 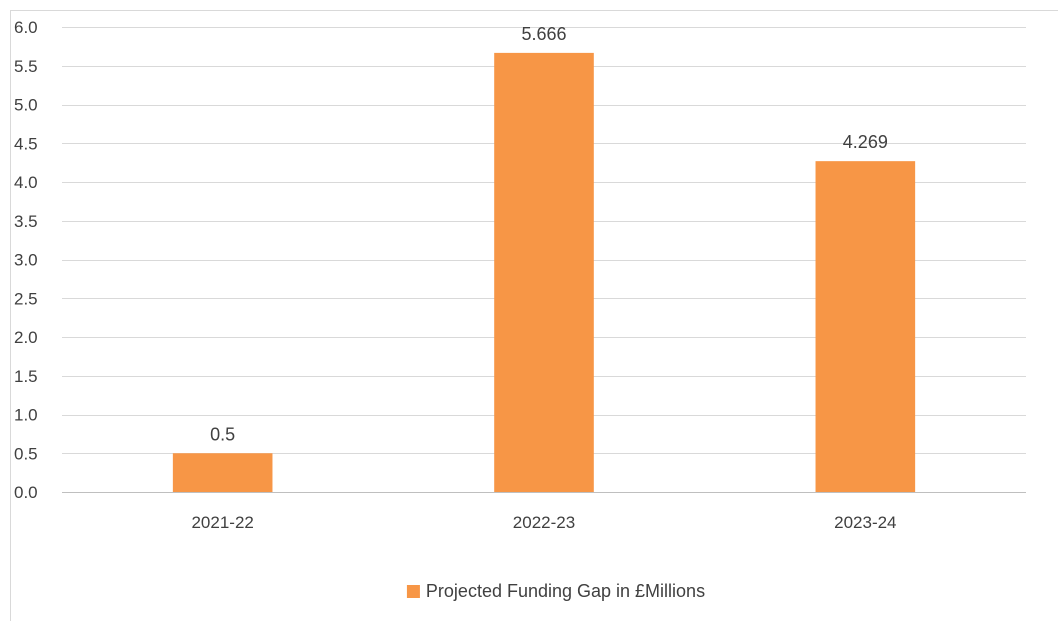 What do you see at coordinates (26, 492) in the screenshot?
I see `y-tick-label: 0.0` at bounding box center [26, 492].